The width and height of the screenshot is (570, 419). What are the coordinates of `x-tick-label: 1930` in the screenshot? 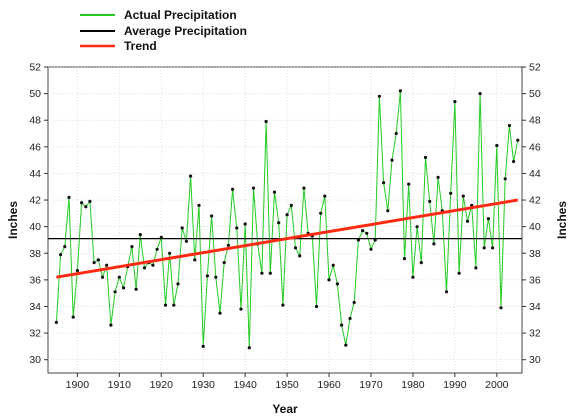 It's located at (204, 385).